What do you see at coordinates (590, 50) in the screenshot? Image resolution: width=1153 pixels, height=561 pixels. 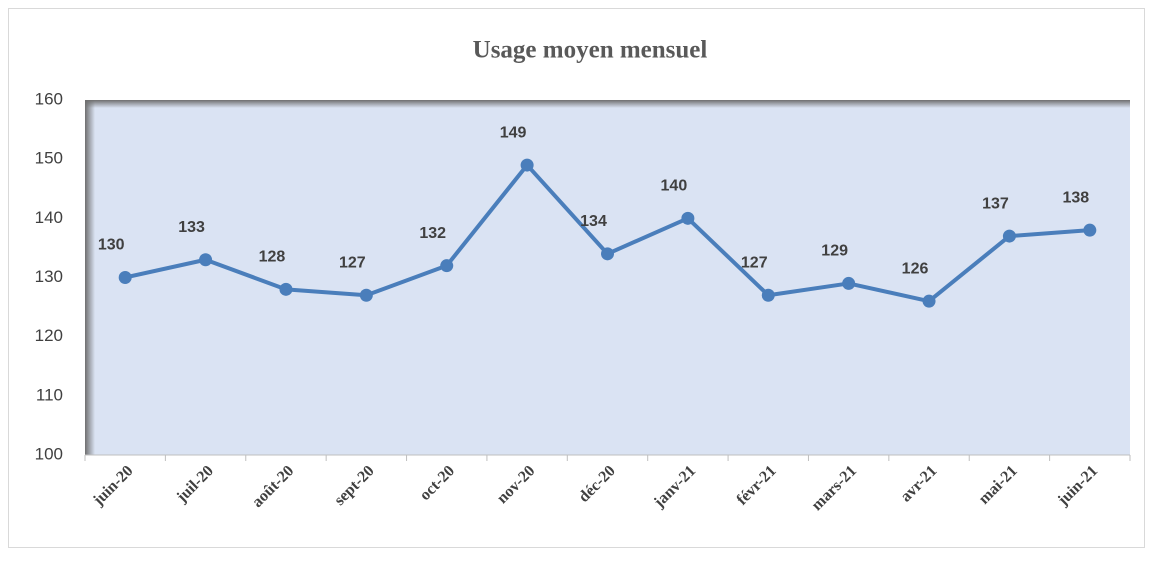 I see `chart-title: Usage moyen mensuel` at bounding box center [590, 50].